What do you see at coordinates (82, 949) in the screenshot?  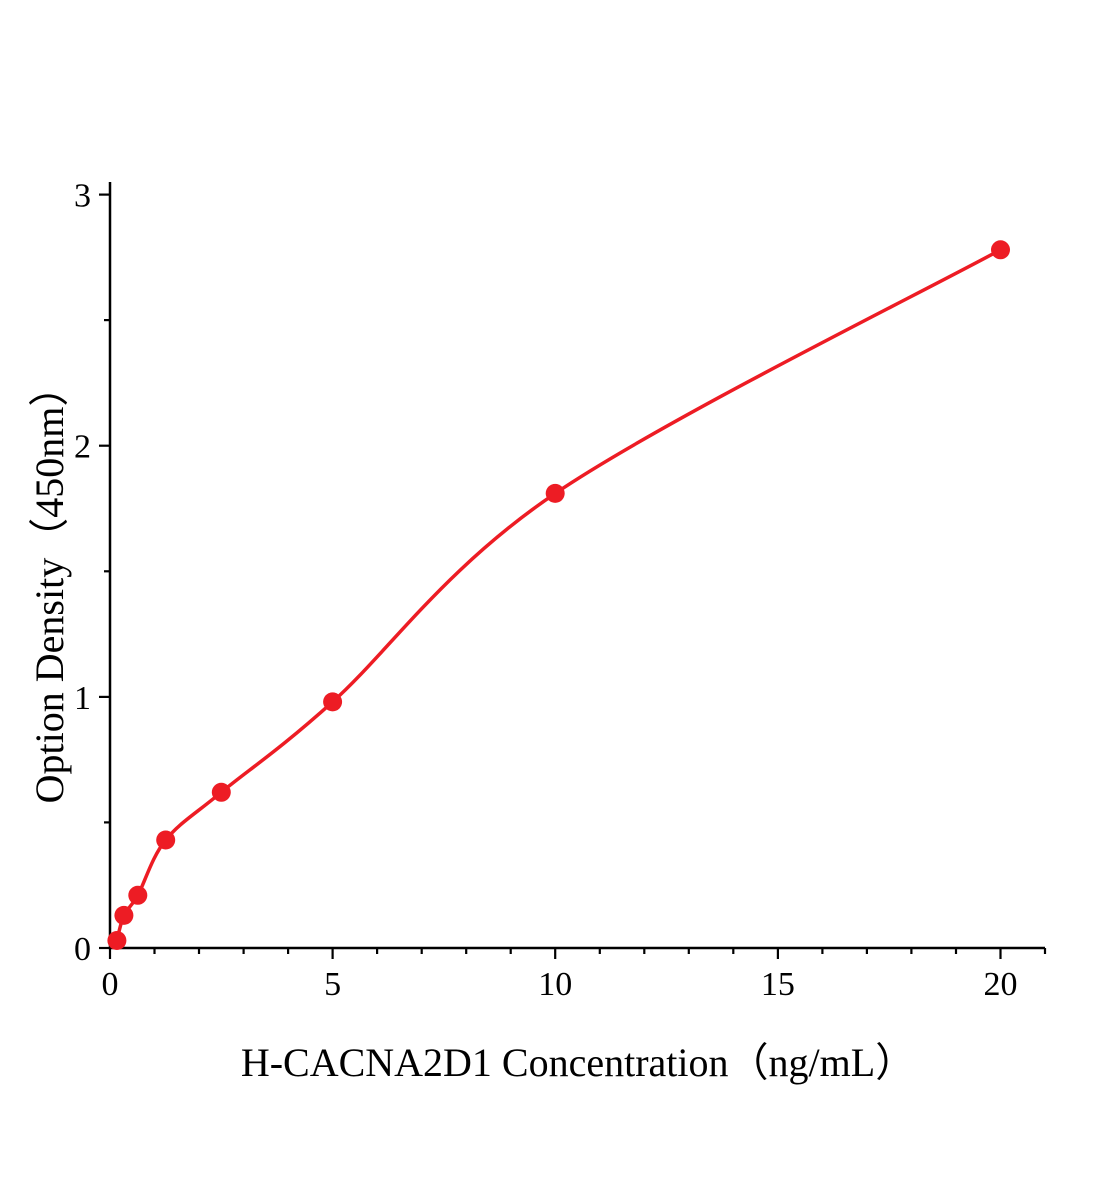 I see `y-tick-label: 0` at bounding box center [82, 949].